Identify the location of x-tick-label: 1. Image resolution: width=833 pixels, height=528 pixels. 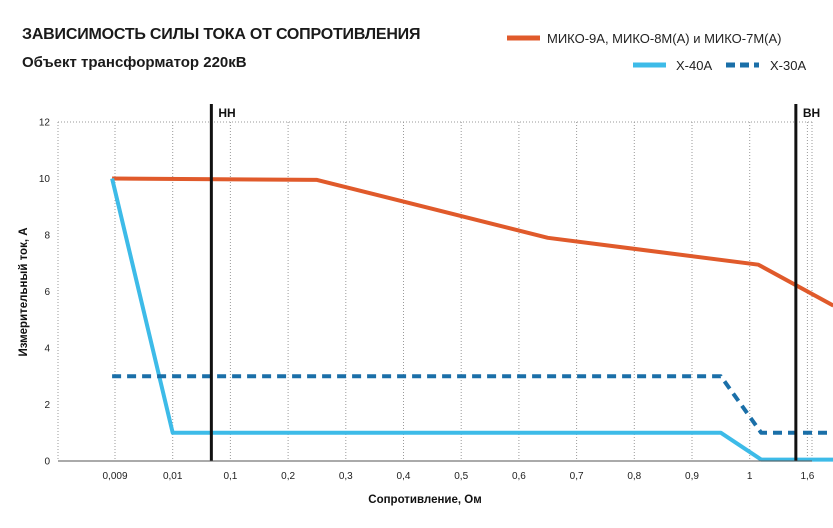
(750, 476).